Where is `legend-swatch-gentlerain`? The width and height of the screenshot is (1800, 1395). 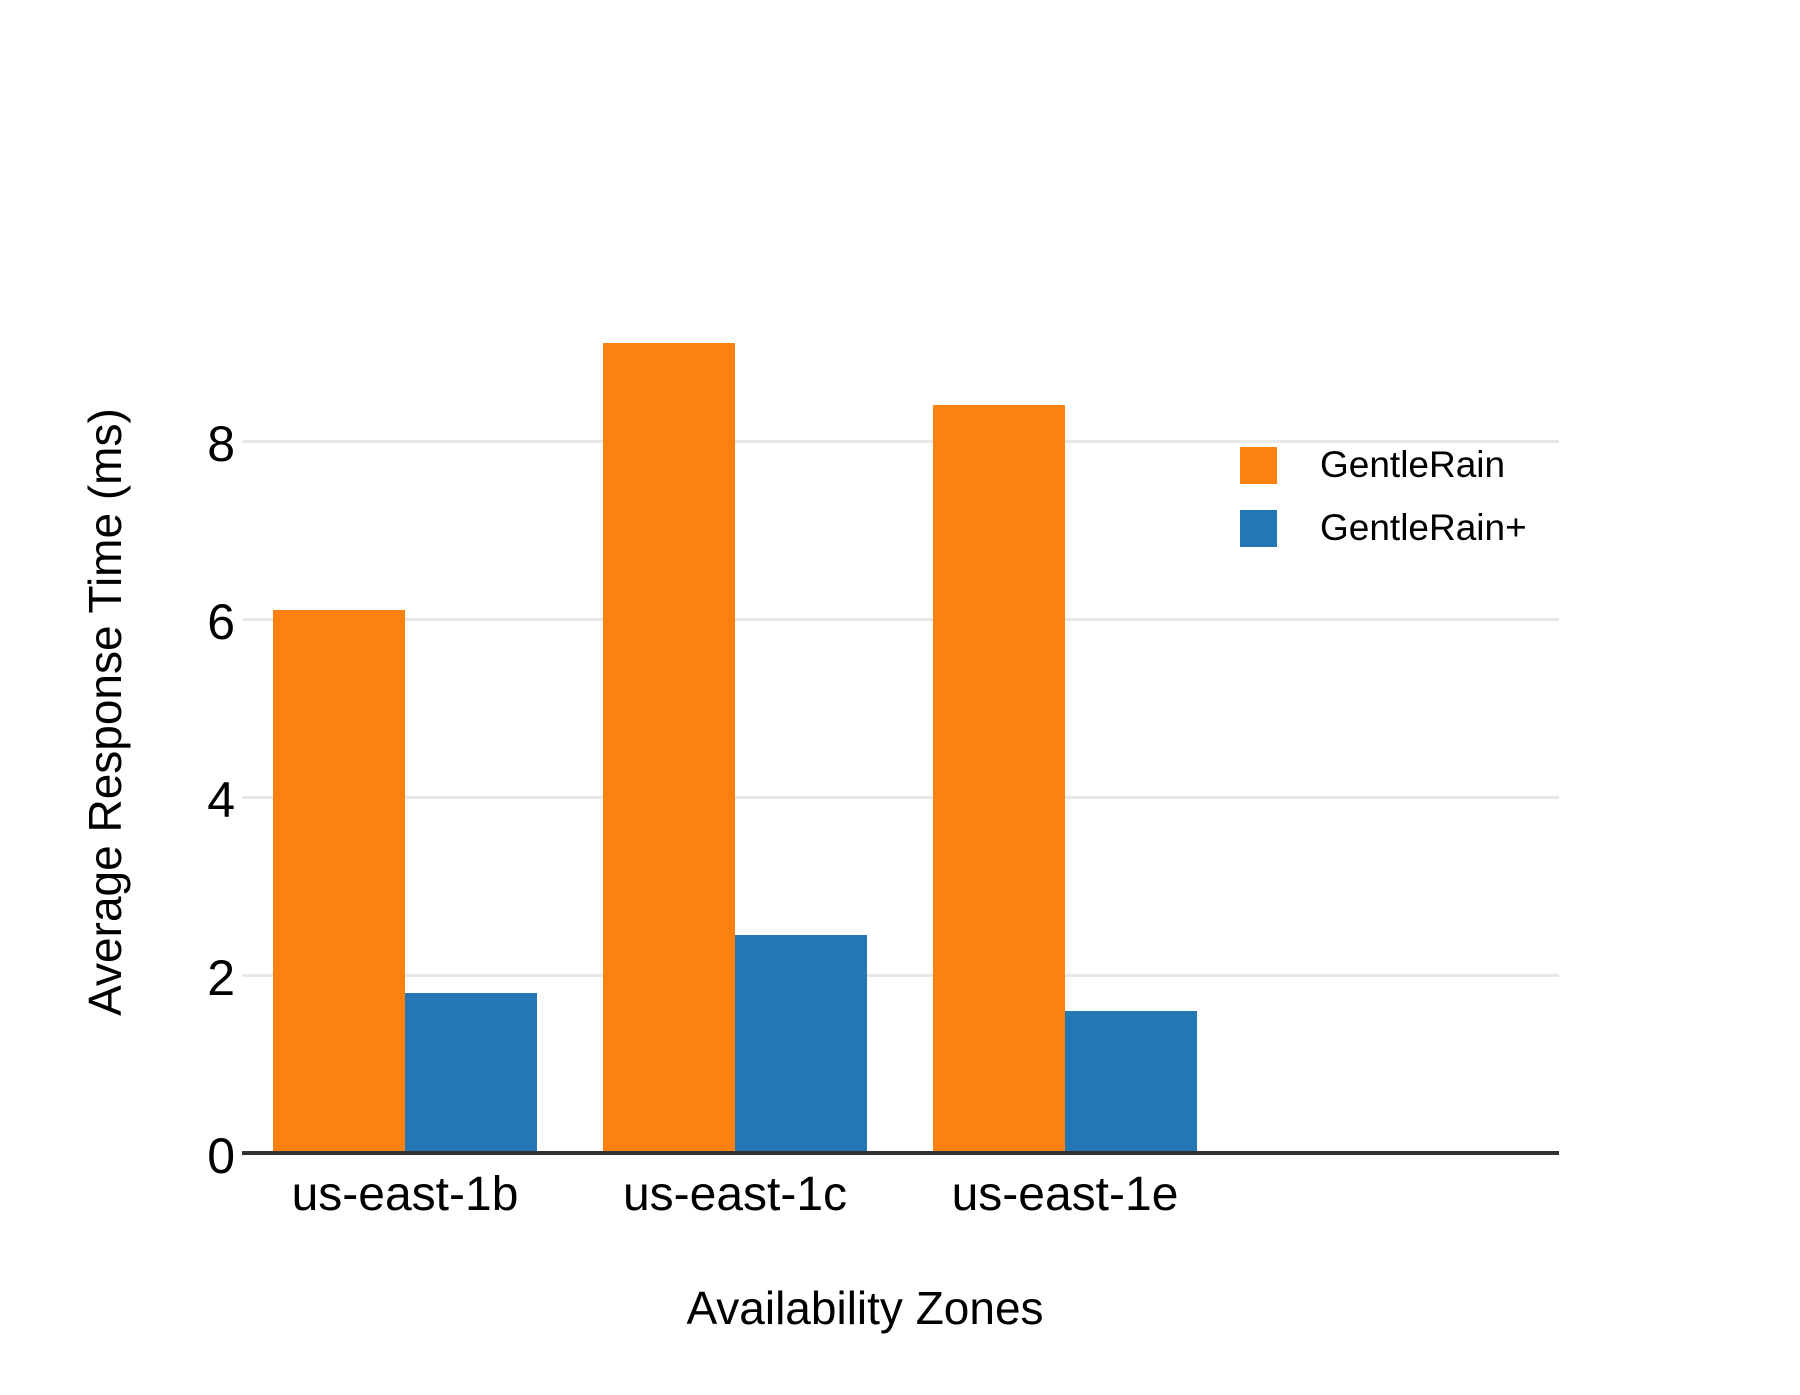 legend-swatch-gentlerain is located at coordinates (1258, 465).